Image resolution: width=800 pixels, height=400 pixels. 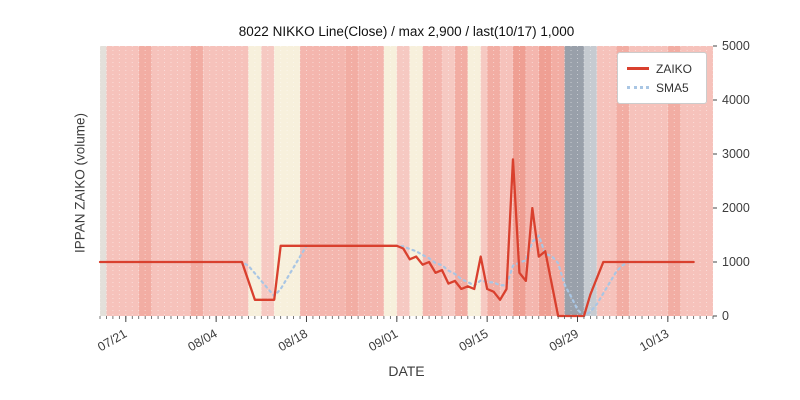 What do you see at coordinates (736, 100) in the screenshot?
I see `y-tick-label: 4000` at bounding box center [736, 100].